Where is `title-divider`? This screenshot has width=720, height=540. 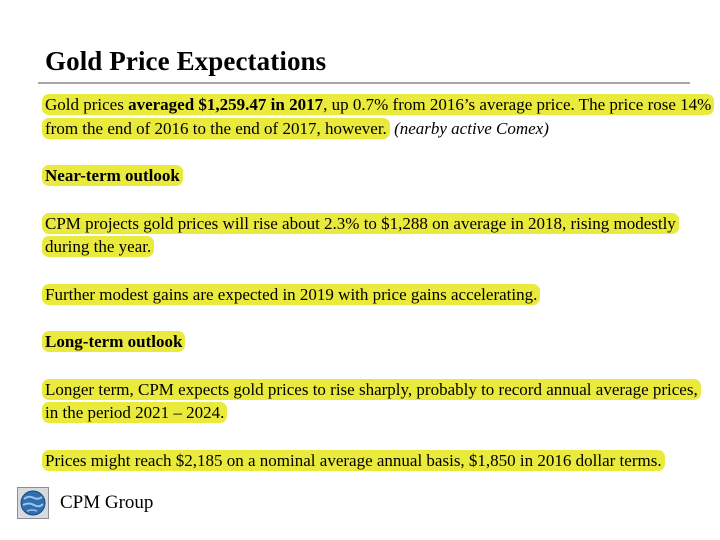 title-divider is located at coordinates (364, 83).